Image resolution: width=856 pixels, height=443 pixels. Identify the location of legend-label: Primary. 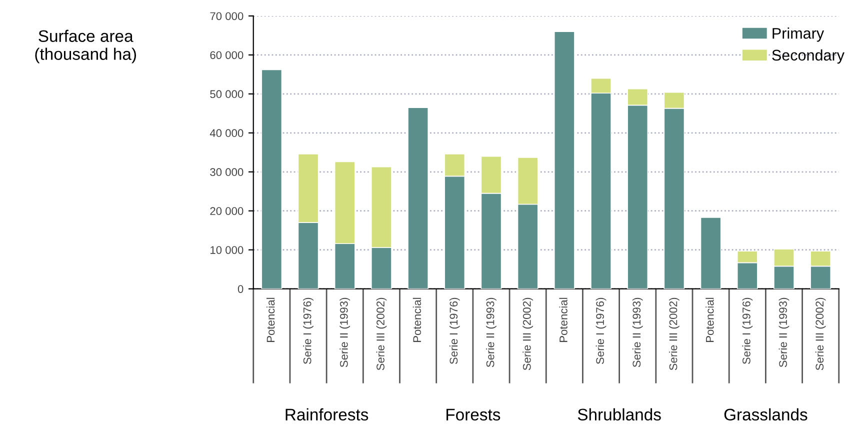
(798, 35).